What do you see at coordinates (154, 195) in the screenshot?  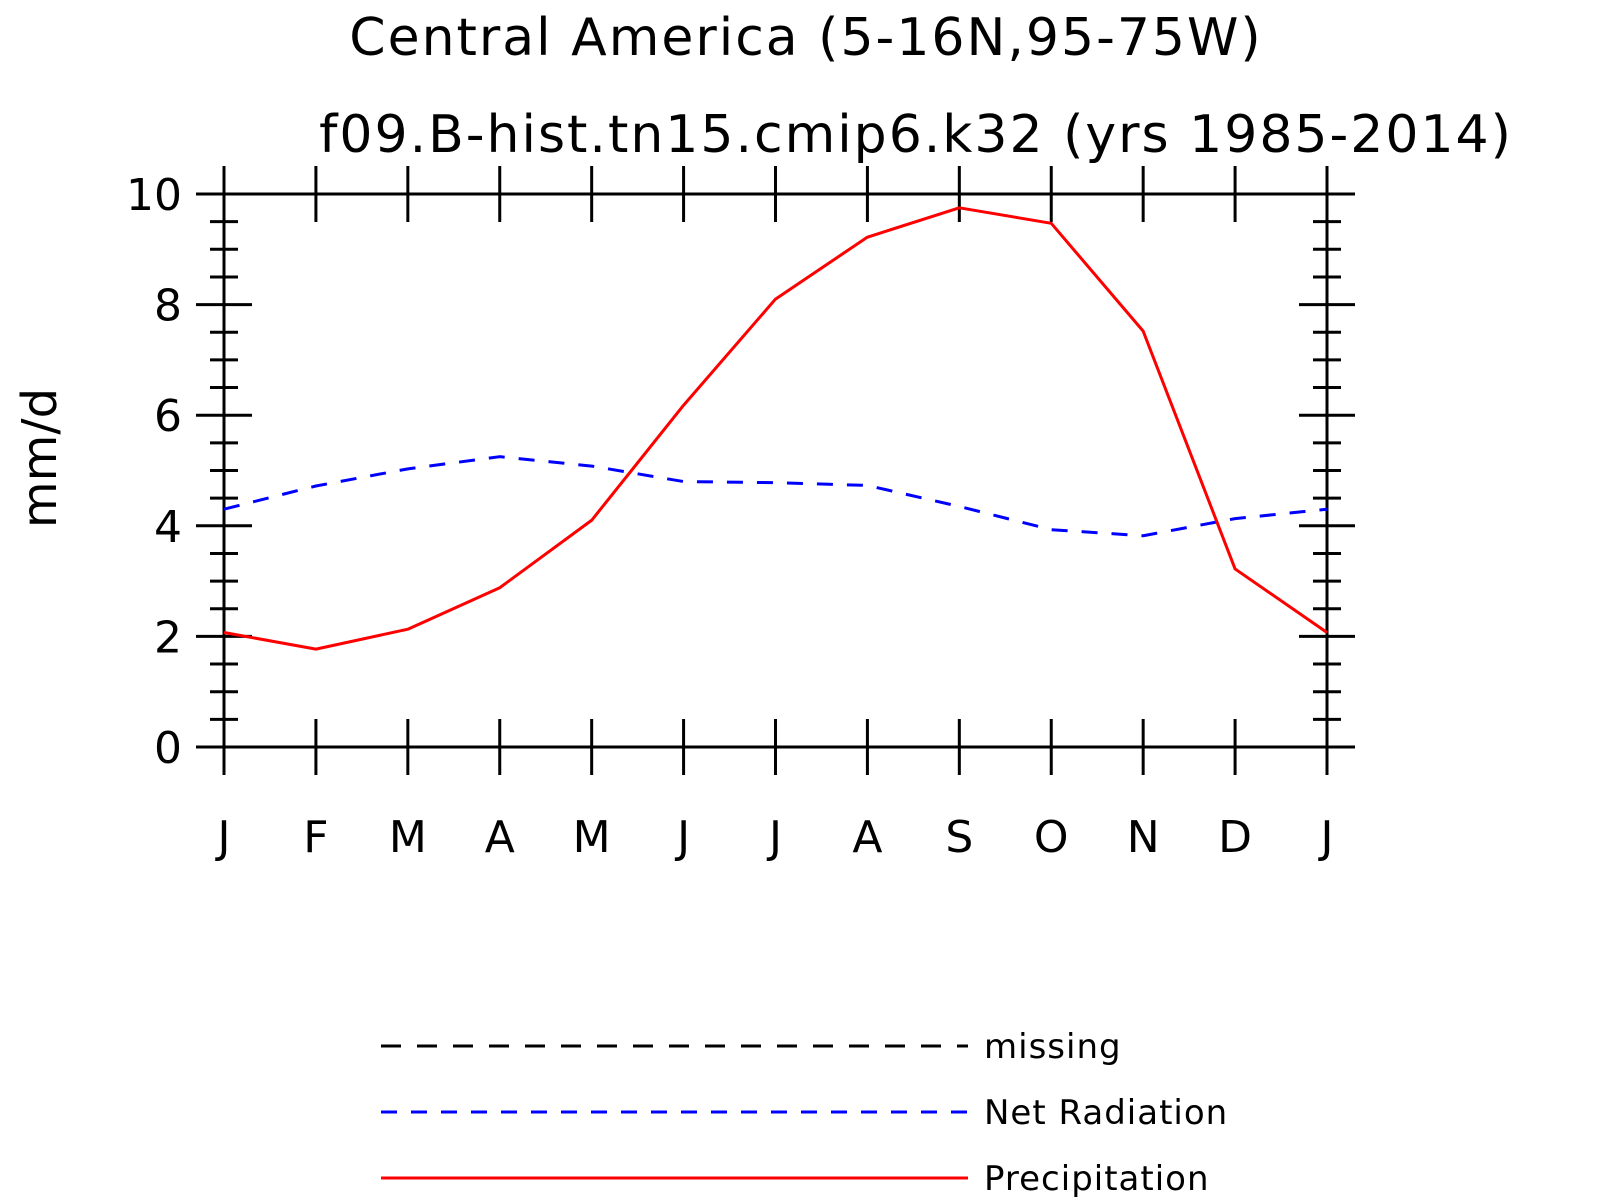 I see `y-tick-label: 10` at bounding box center [154, 195].